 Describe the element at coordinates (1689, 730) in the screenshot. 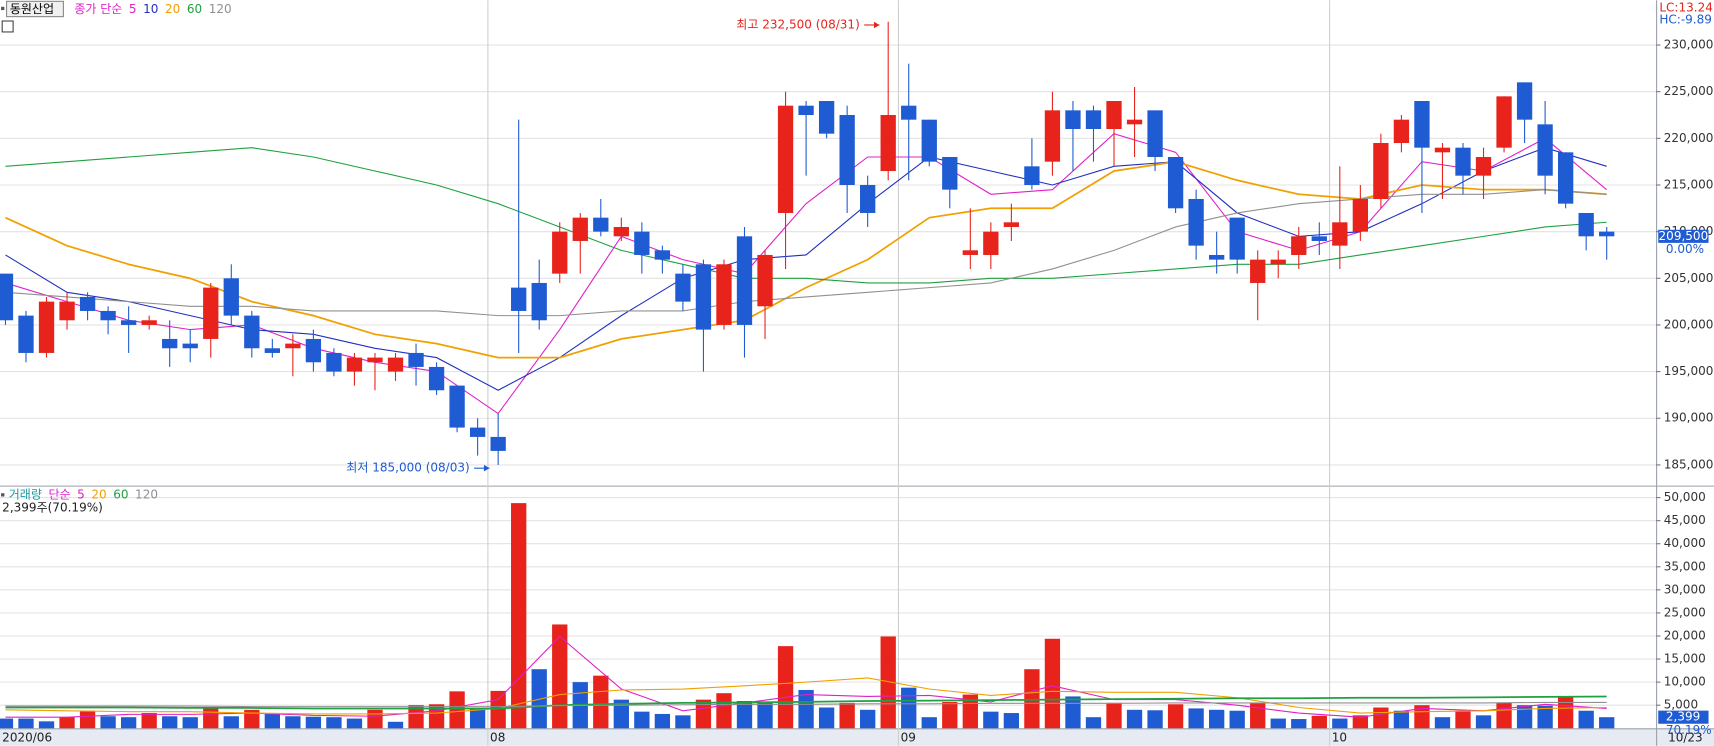

I see `ratio-label: 70.19%` at that location.